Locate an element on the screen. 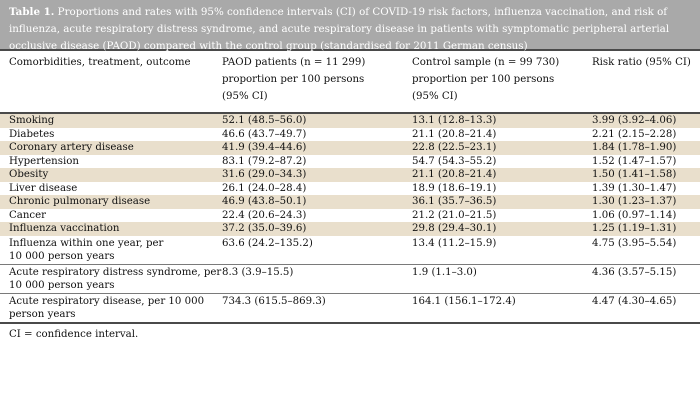 This screenshot has width=700, height=406. row-label: Liver disease is located at coordinates (43, 188).